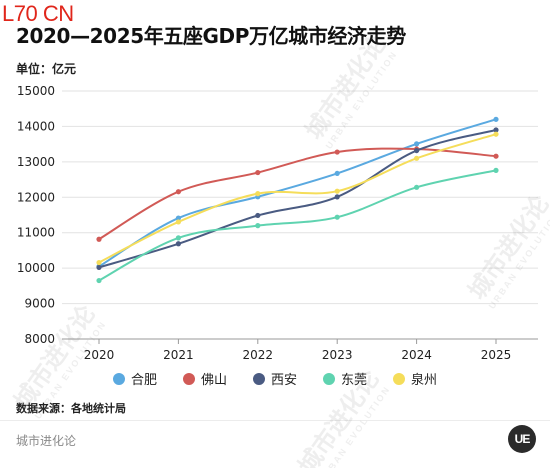  What do you see at coordinates (36, 91) in the screenshot?
I see `y-tick-label: 15000` at bounding box center [36, 91].